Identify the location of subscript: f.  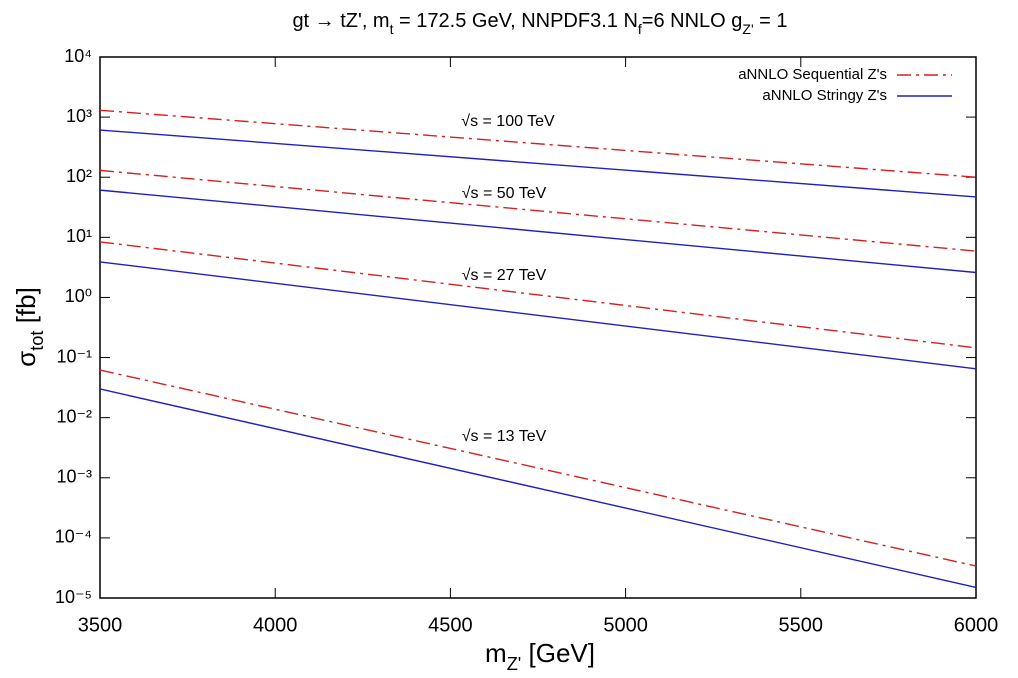
(640, 29).